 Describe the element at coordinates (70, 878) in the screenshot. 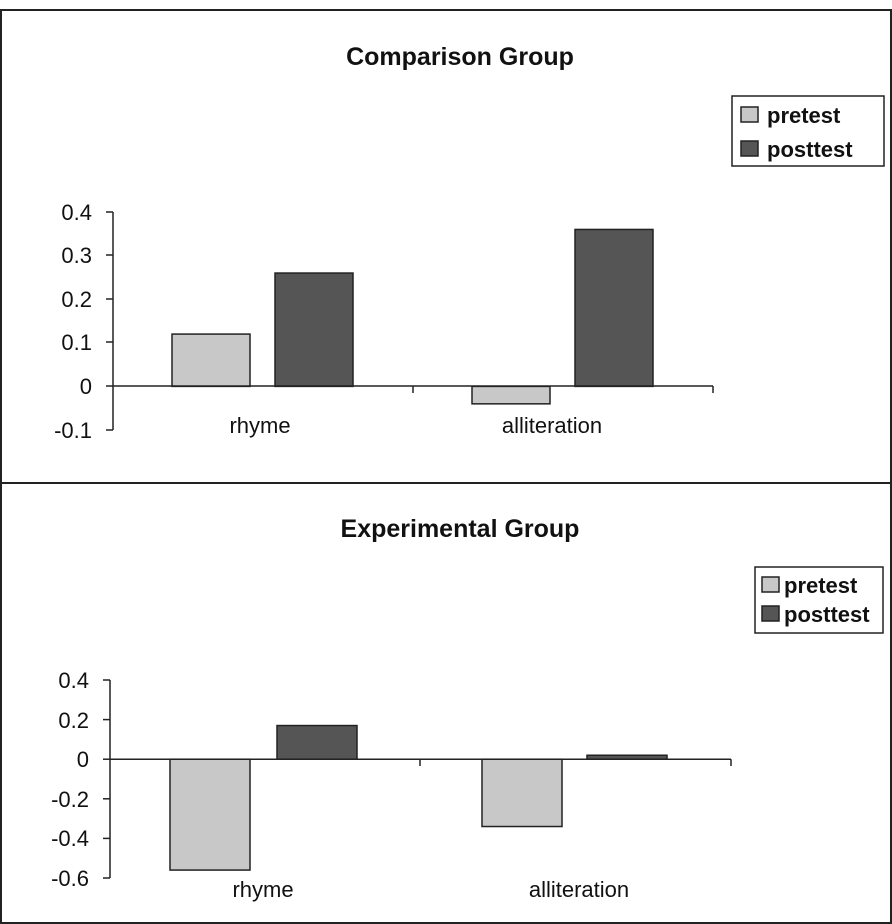

I see `y-tick-label: -0.6` at that location.